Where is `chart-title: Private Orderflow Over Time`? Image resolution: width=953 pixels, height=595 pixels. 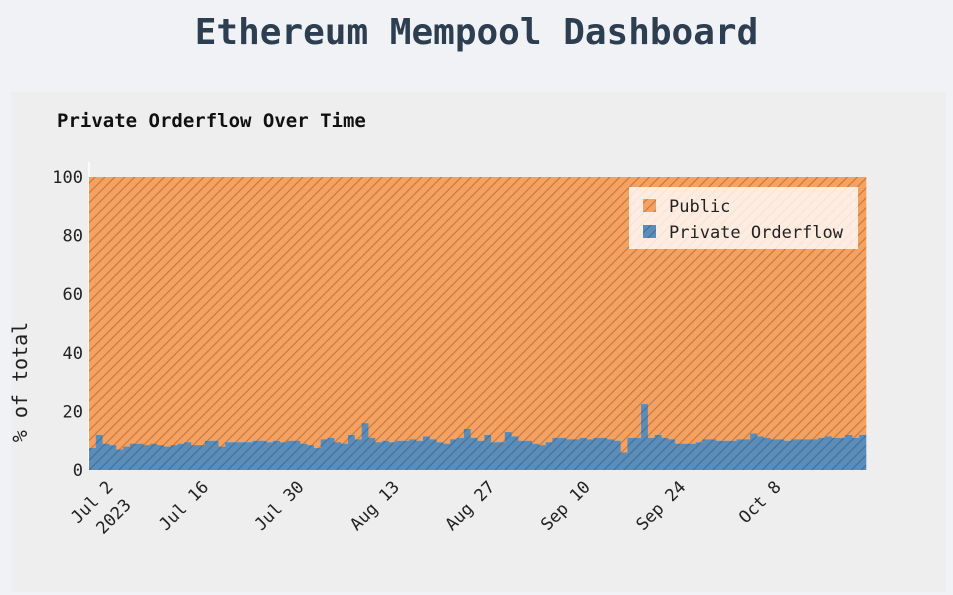 chart-title: Private Orderflow Over Time is located at coordinates (211, 121).